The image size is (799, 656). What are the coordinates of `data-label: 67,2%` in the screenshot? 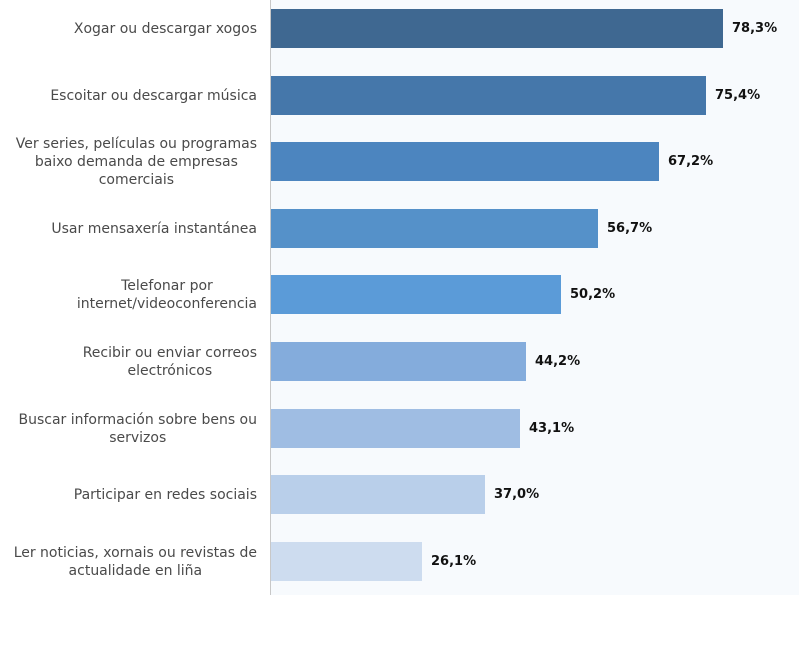 It's located at (691, 161).